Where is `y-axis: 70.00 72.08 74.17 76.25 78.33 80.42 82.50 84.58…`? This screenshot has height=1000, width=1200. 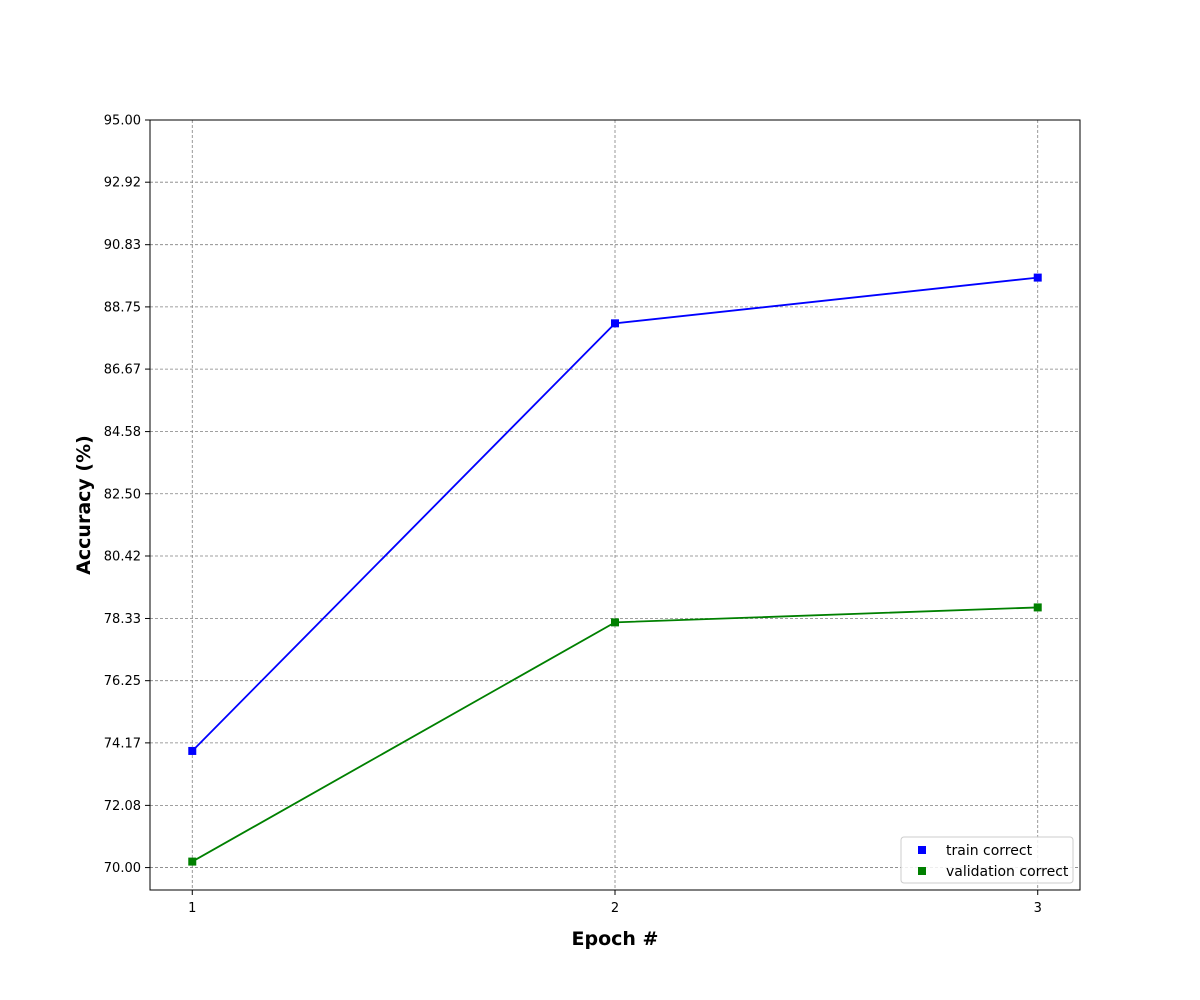 y-axis: 70.00 72.08 74.17 76.25 78.33 80.42 82.50 84.58… is located at coordinates (127, 495).